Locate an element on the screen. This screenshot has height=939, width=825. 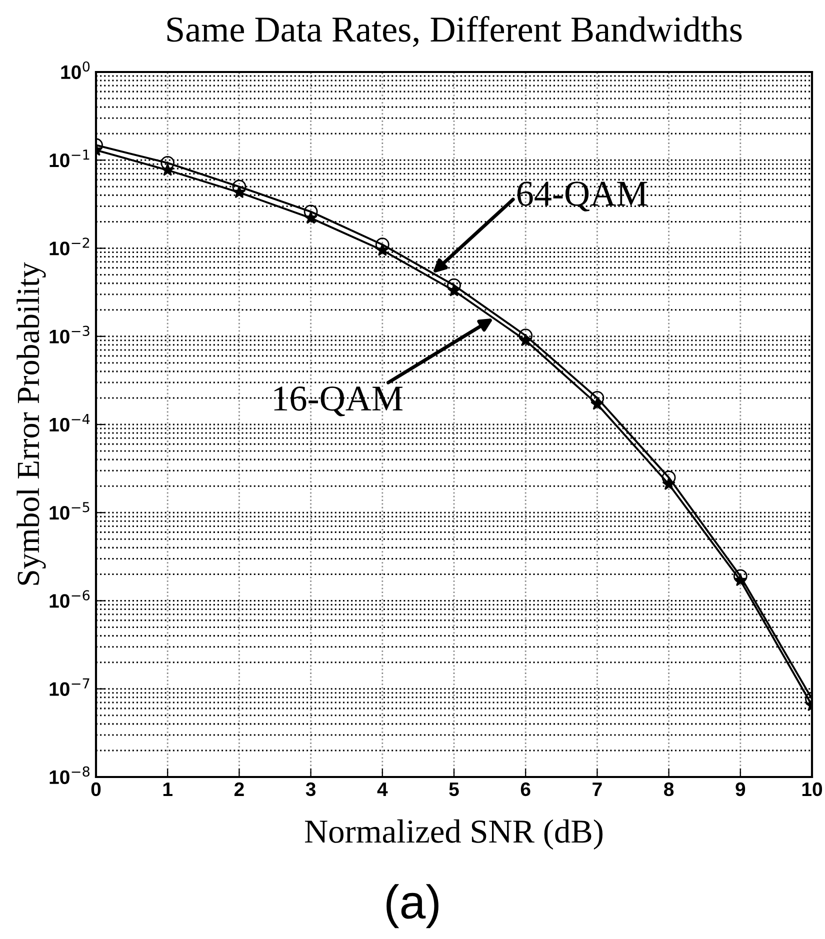
y-tick-label: 10$^{−7}$ is located at coordinates (70, 687).